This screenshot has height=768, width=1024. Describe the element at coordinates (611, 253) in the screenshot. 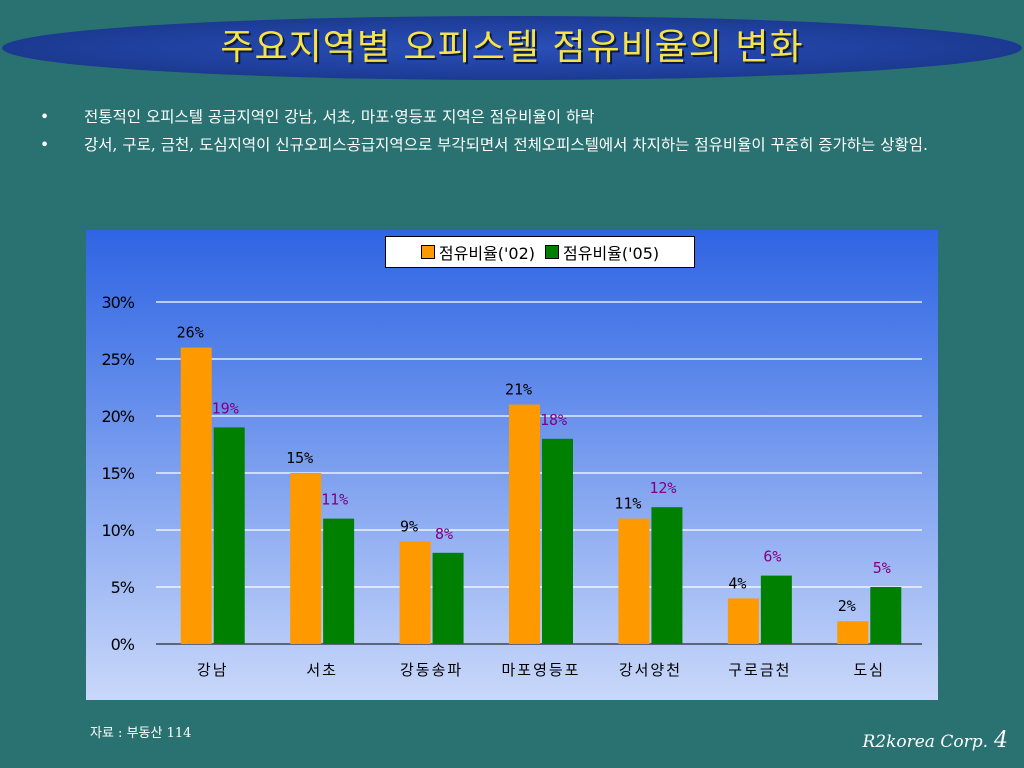

I see `legend-label-2005: 점유비율('05)` at that location.